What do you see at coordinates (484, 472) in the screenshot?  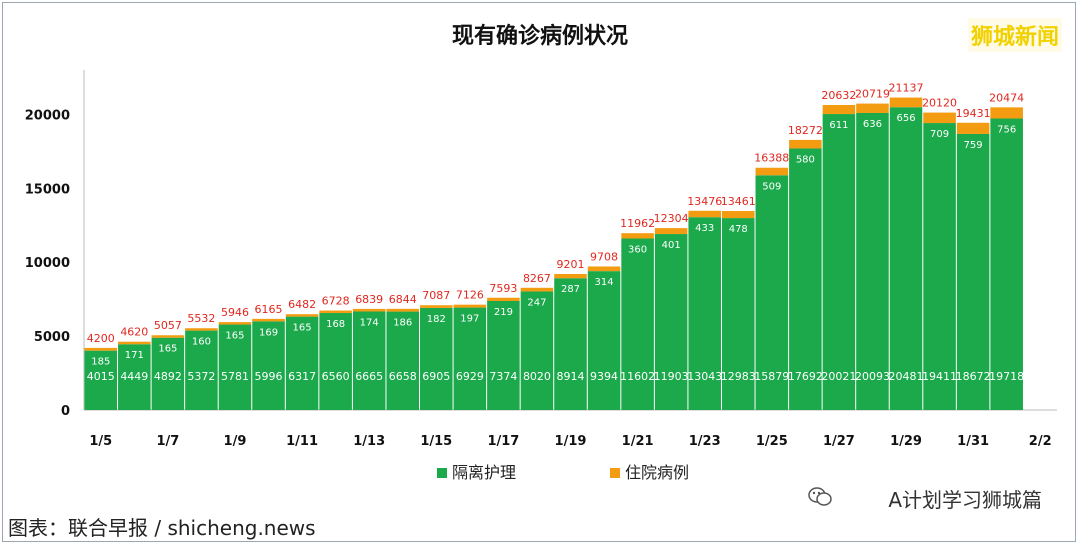 I see `legend-label: 隔离护理` at bounding box center [484, 472].